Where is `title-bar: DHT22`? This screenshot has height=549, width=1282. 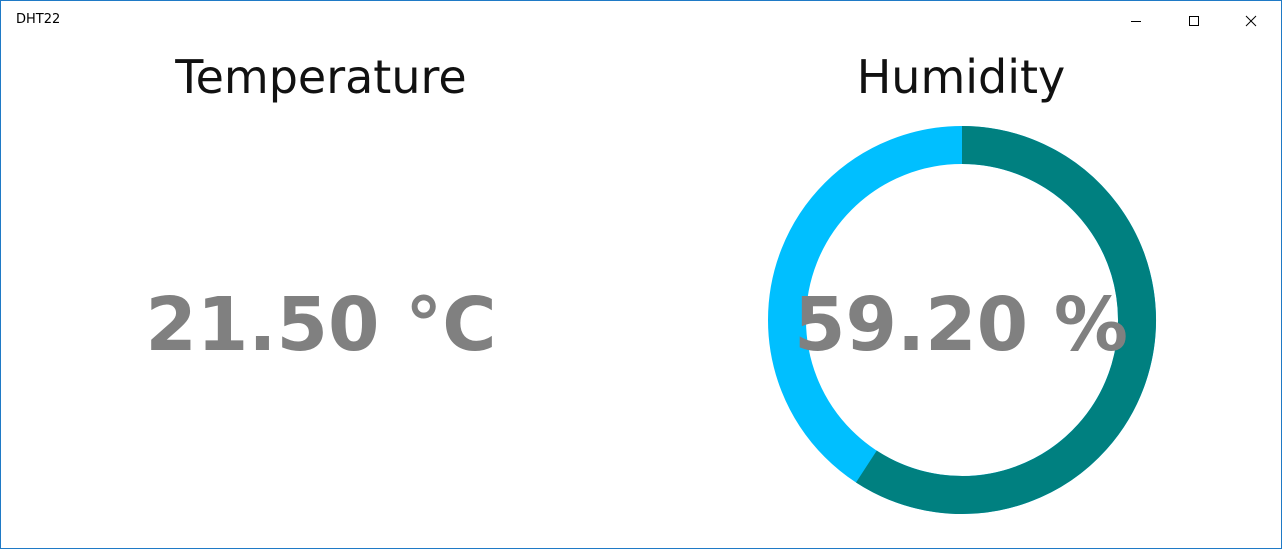
title-bar: DHT22 is located at coordinates (641, 21).